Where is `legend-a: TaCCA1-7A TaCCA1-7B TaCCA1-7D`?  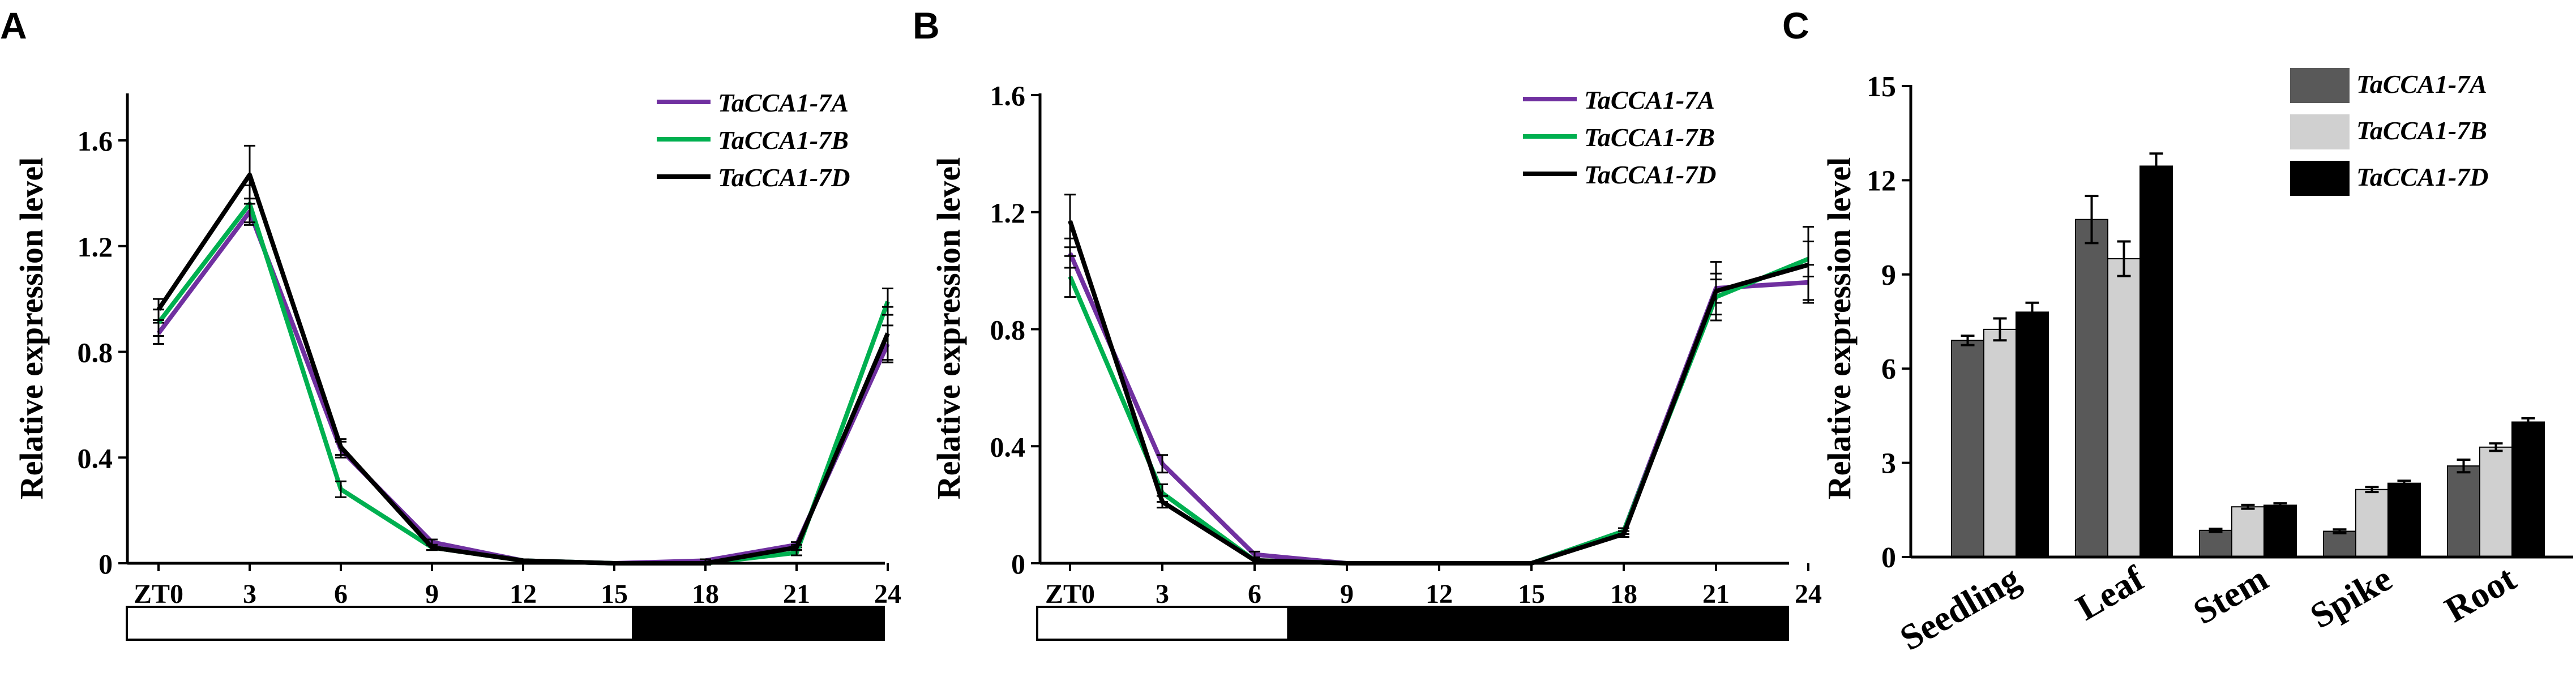 legend-a: TaCCA1-7A TaCCA1-7B TaCCA1-7D is located at coordinates (753, 140).